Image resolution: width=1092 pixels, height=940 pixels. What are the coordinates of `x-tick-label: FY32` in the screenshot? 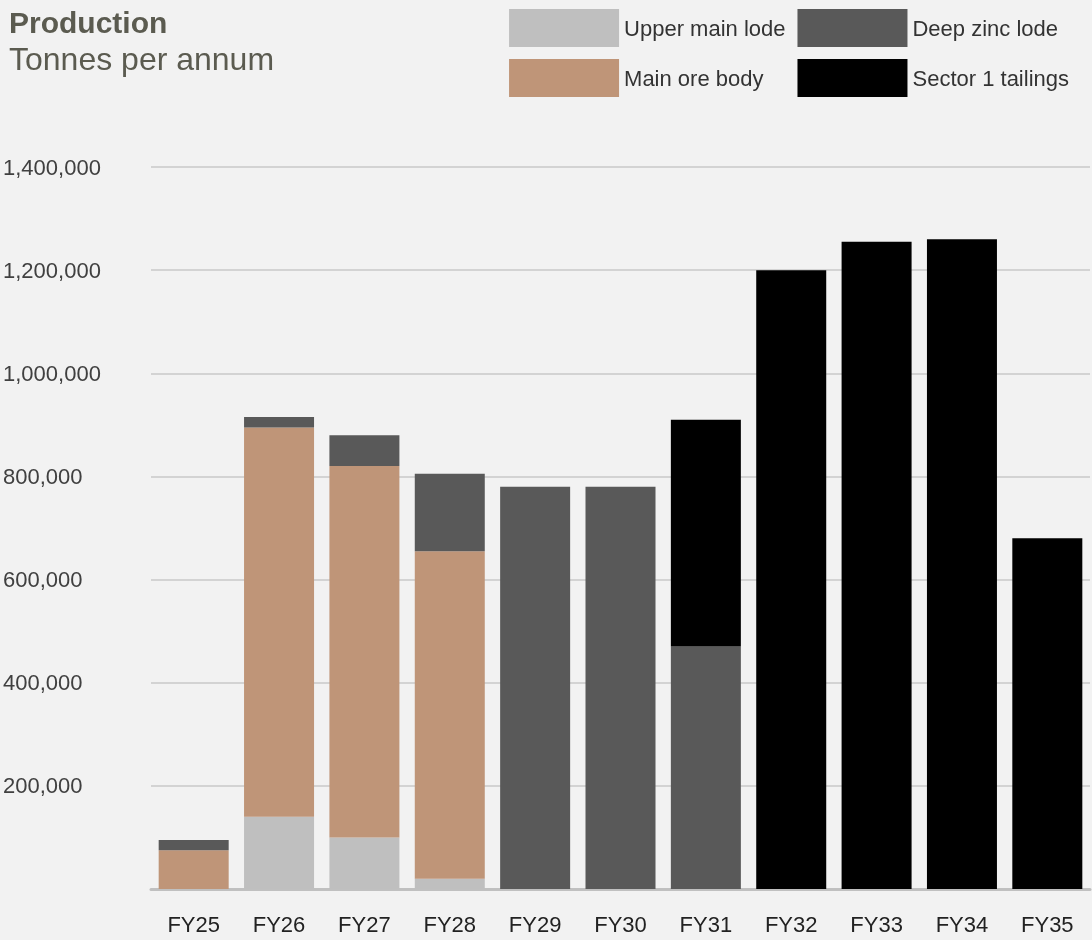 It's located at (791, 924).